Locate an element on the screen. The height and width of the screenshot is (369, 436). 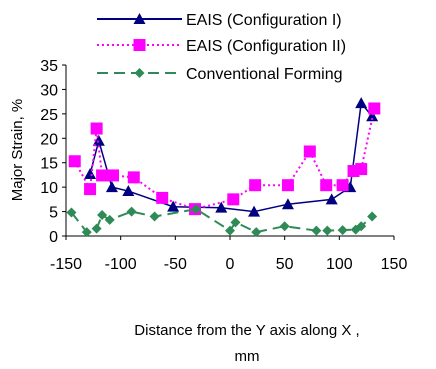
x-tick-label: 50 is located at coordinates (285, 264).